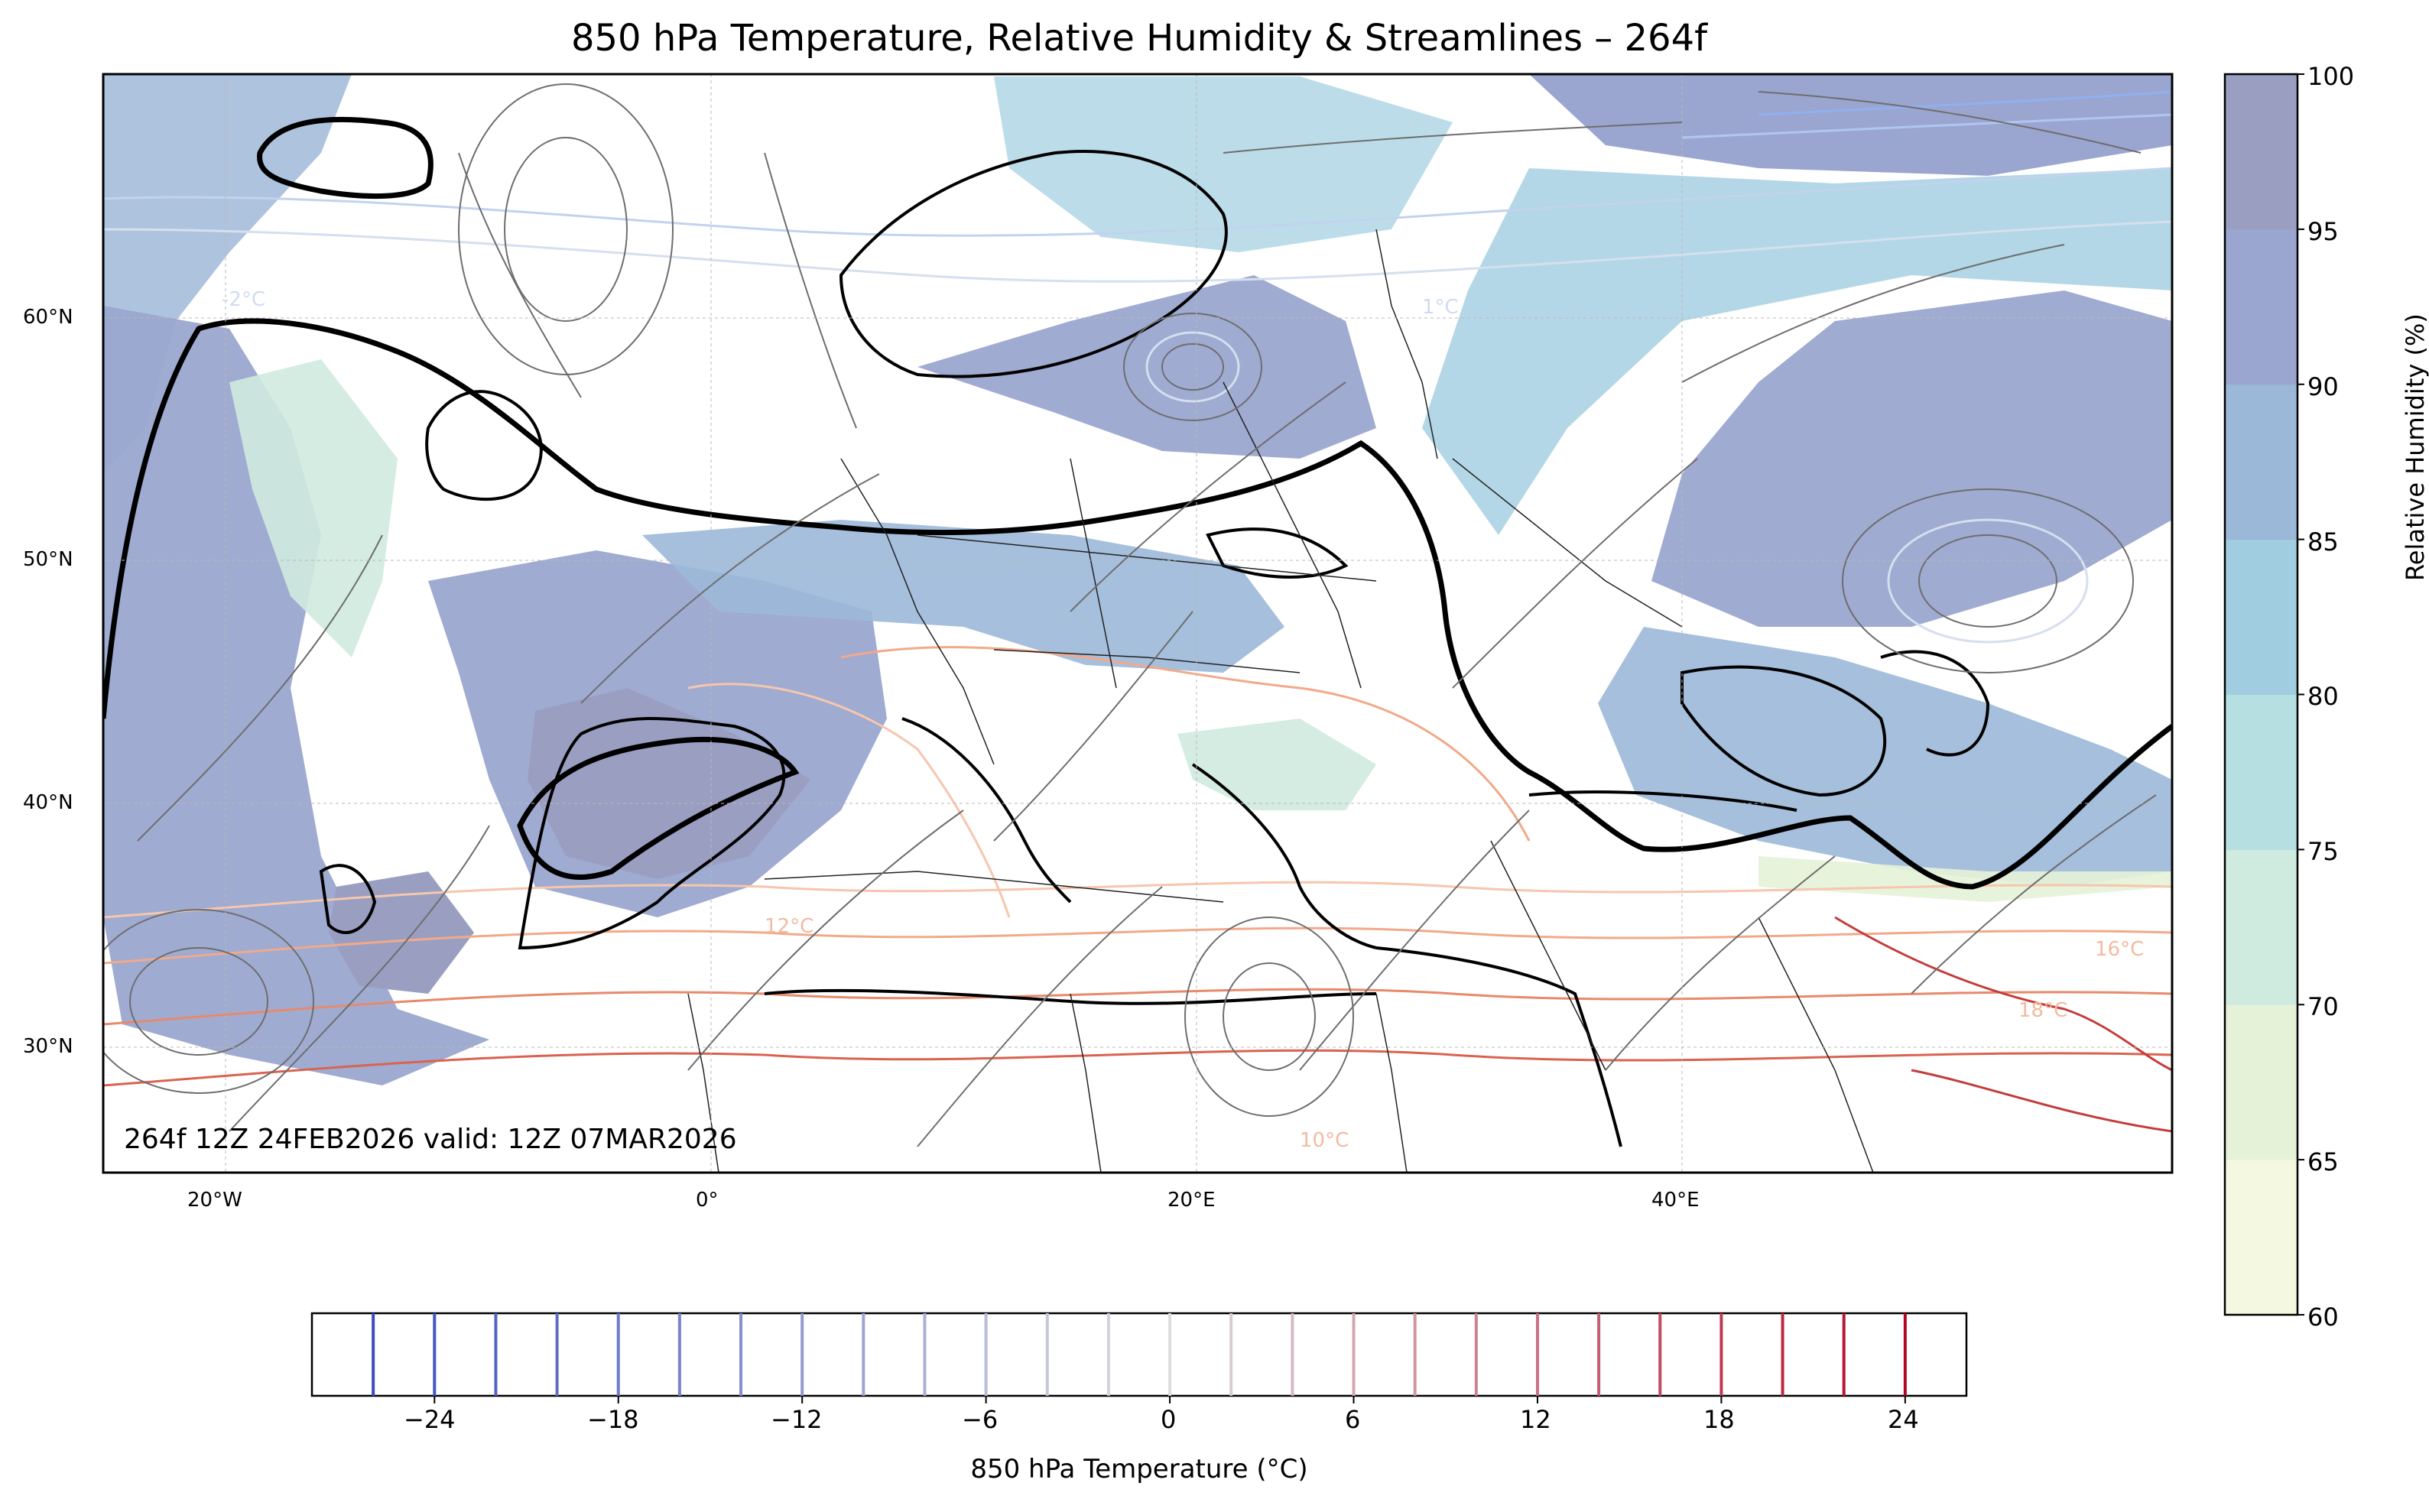  Describe the element at coordinates (48, 317) in the screenshot. I see `lat-tick-label: 60°N` at that location.